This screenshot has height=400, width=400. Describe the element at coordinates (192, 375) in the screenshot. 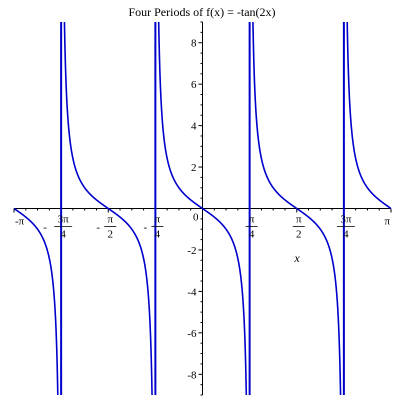

I see `y-tick-label: -8` at that location.